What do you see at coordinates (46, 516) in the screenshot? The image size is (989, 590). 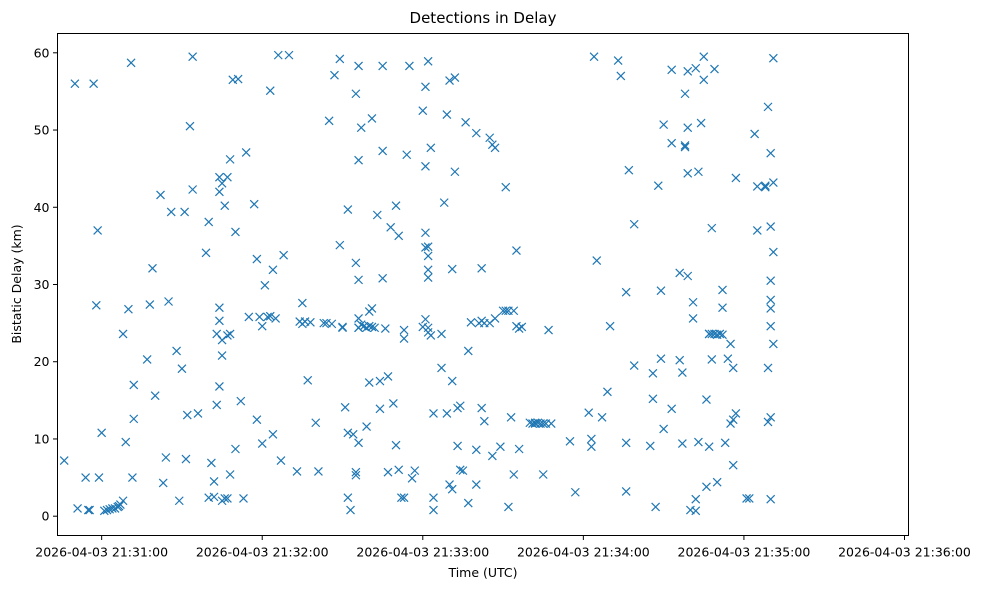 I see `y-tick-label: 0` at bounding box center [46, 516].